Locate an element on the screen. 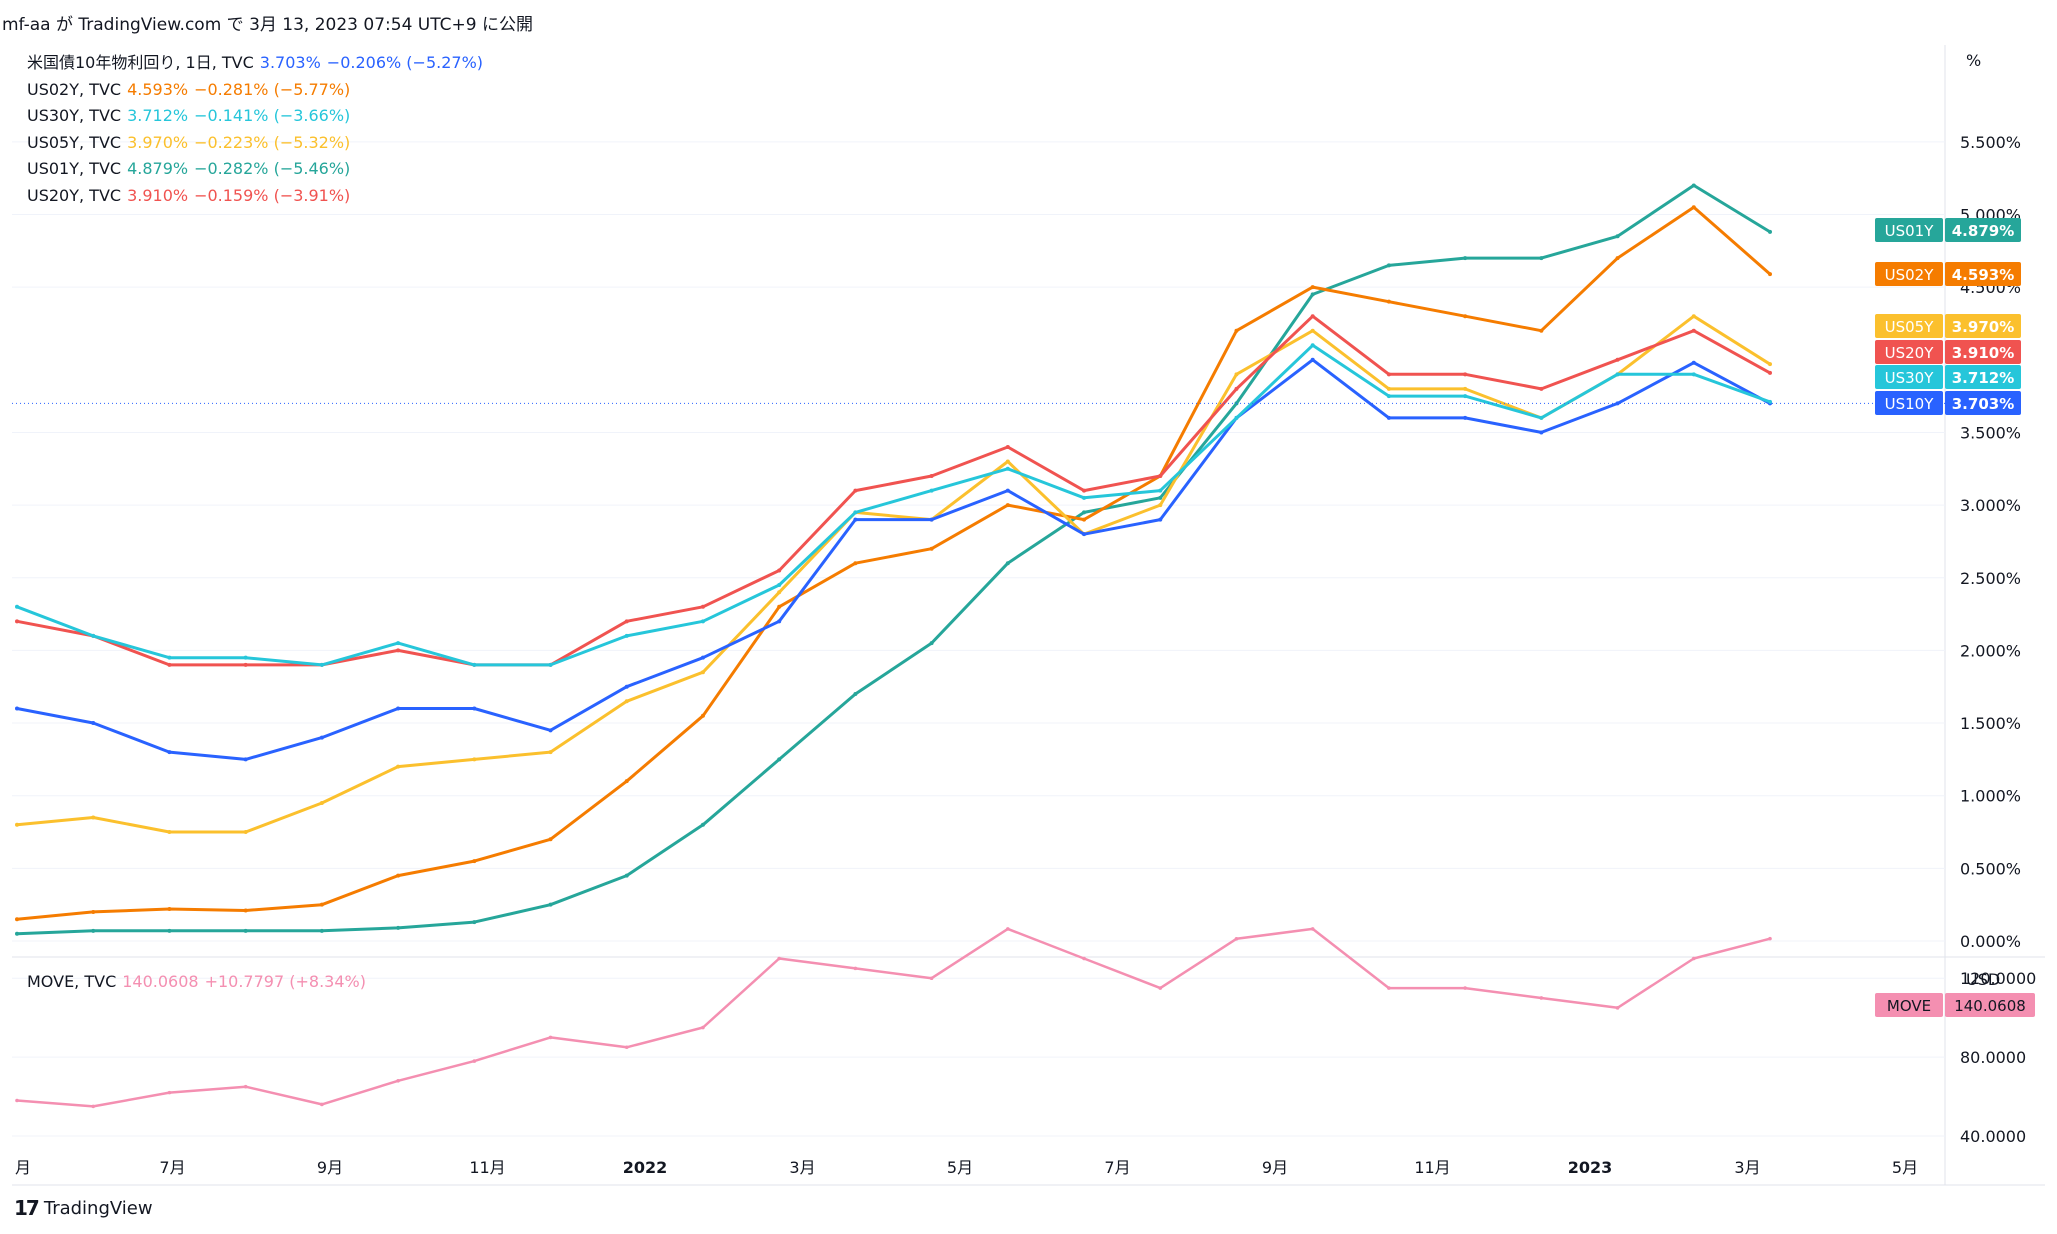  price-badge-us02y: US02Y 4.593% is located at coordinates (1948, 274).